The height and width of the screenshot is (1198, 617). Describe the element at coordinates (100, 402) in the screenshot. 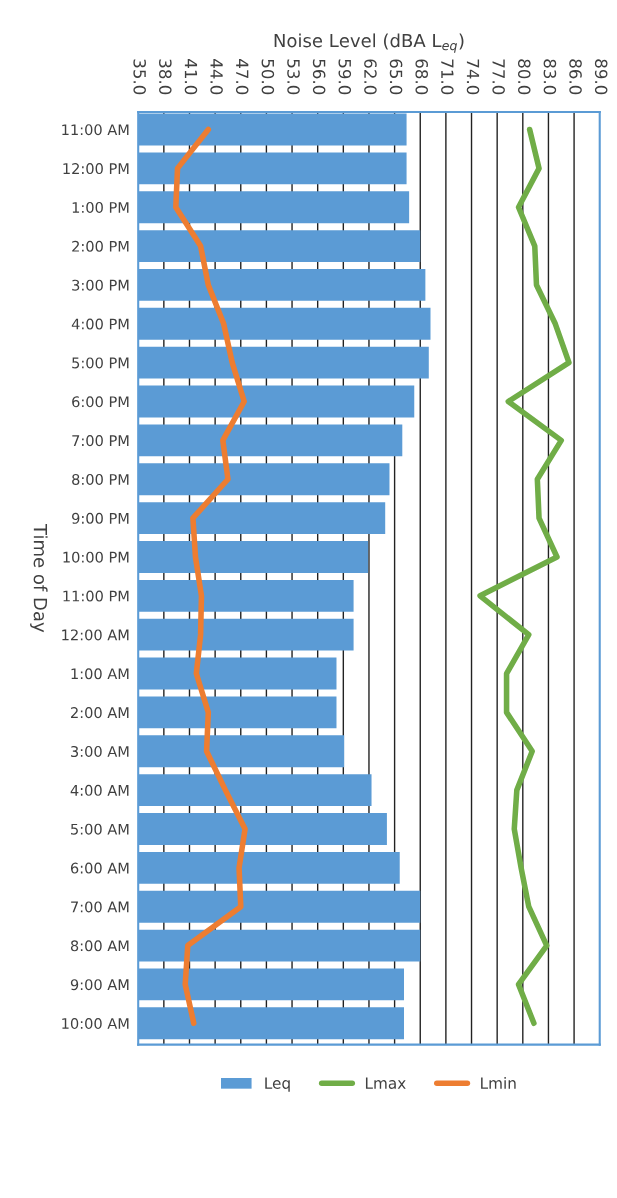

I see `y-tick-label: 6:00 PM` at that location.